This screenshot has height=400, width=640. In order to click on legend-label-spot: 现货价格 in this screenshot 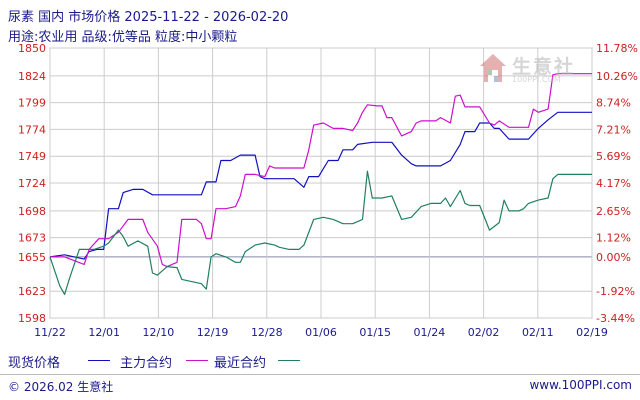, I will do `click(34, 363)`.